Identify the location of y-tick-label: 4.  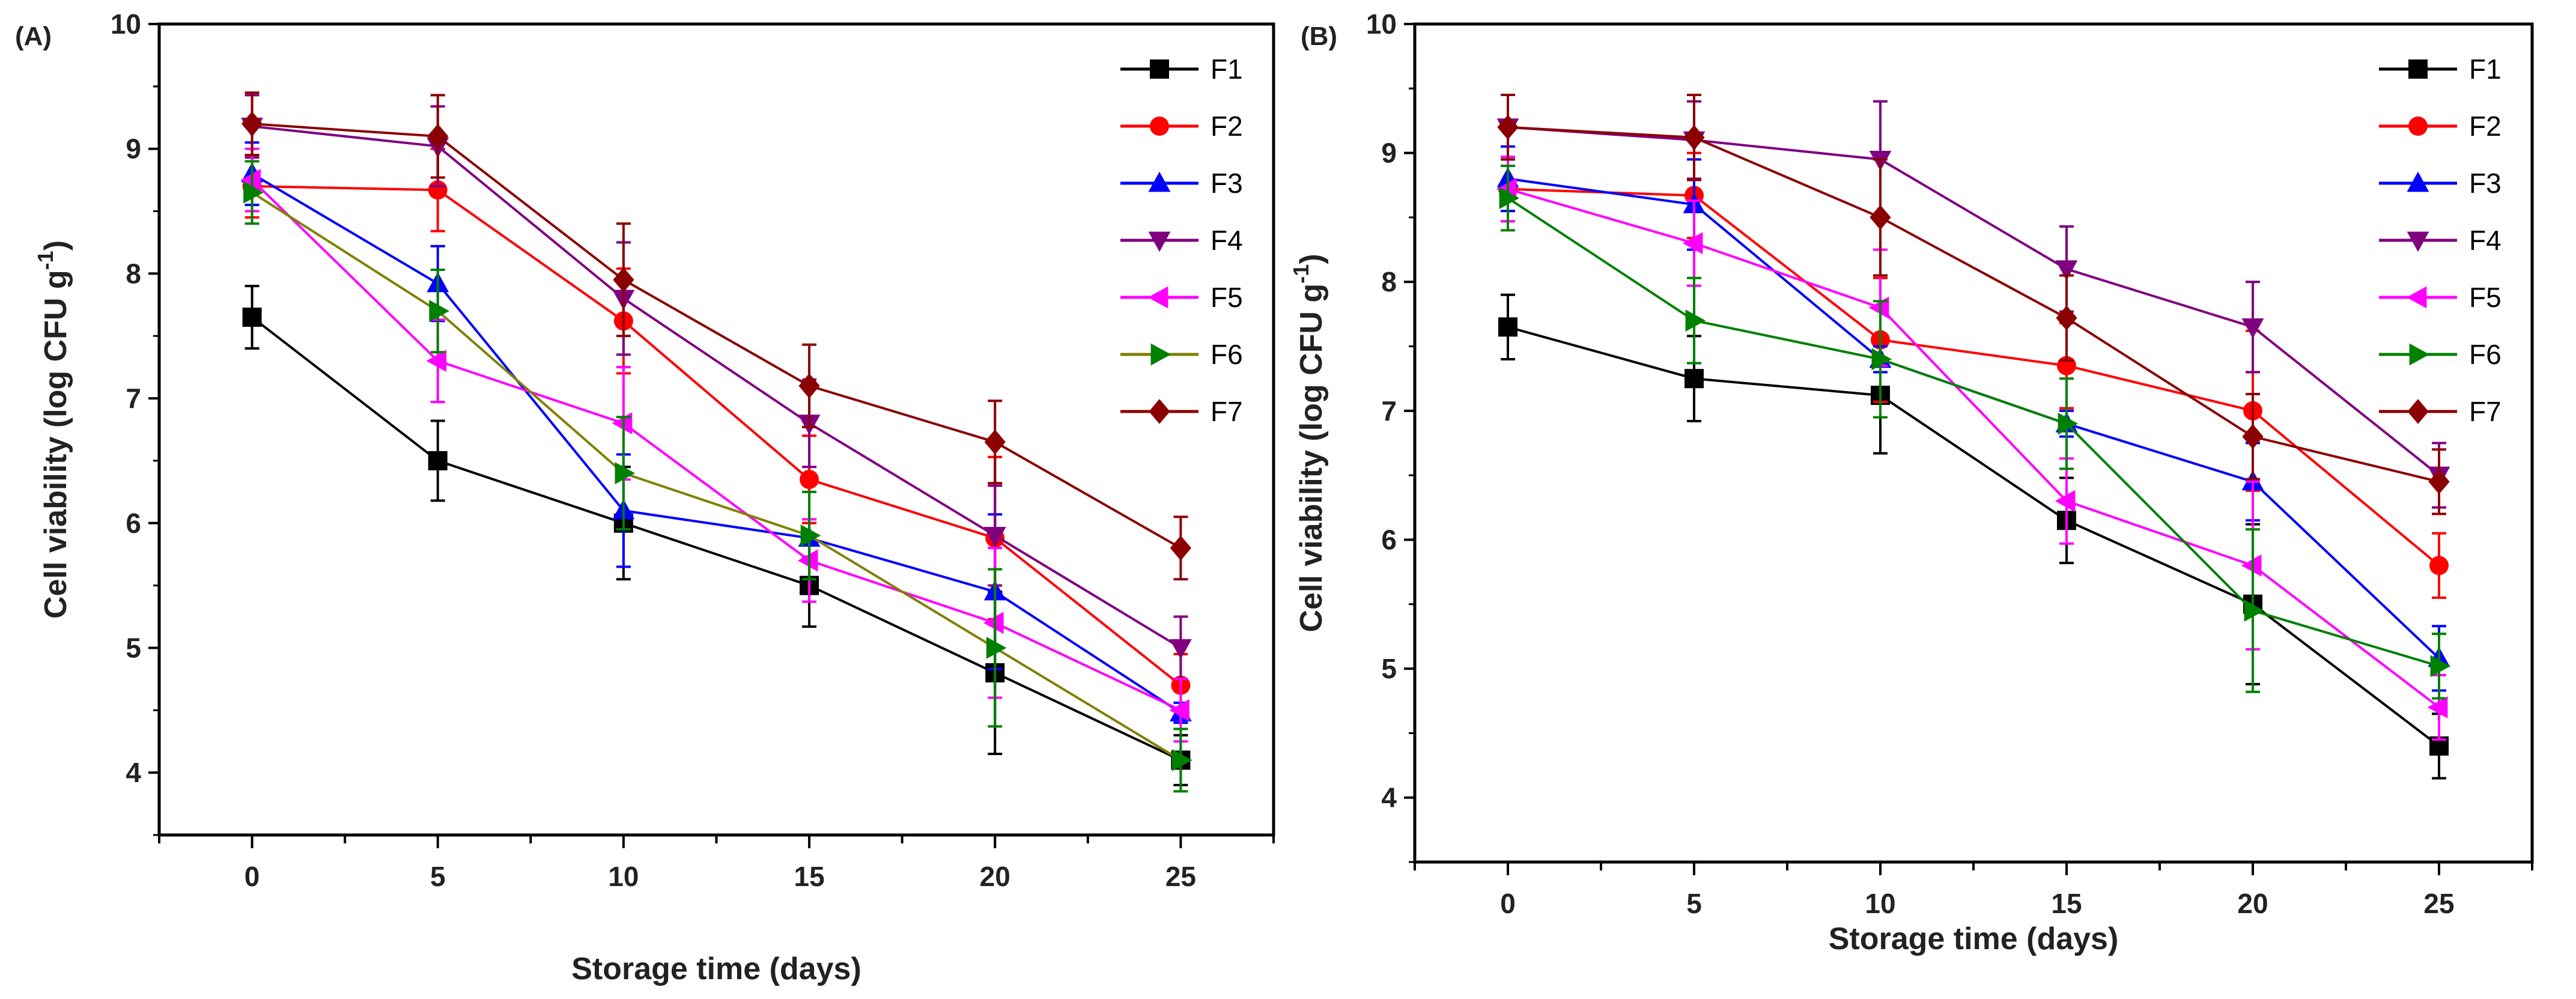
(1389, 797).